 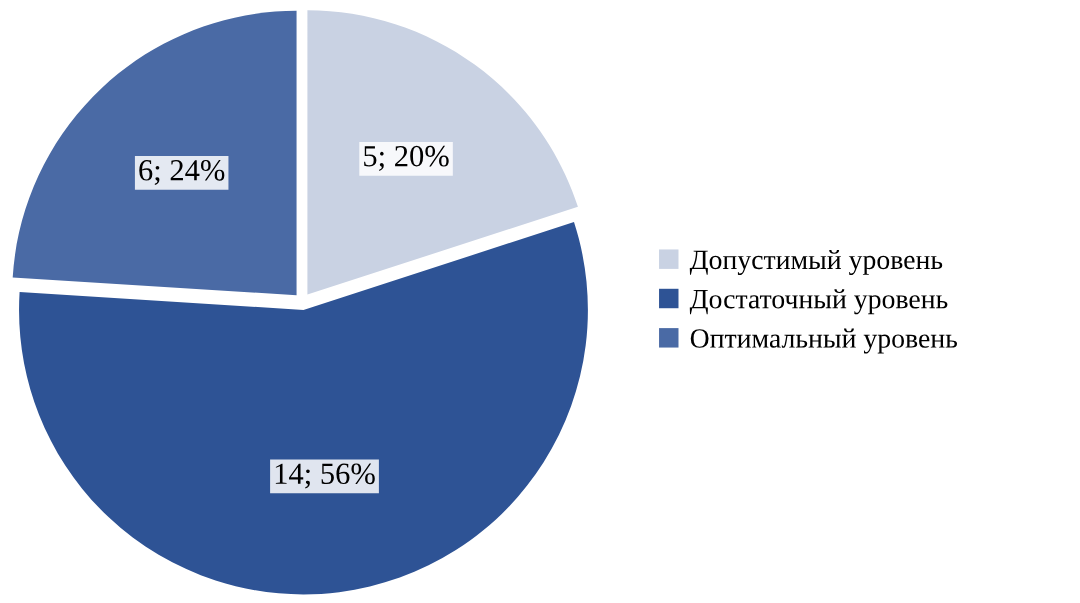 What do you see at coordinates (824, 341) in the screenshot?
I see `legend-label: Оптимальный уровень` at bounding box center [824, 341].